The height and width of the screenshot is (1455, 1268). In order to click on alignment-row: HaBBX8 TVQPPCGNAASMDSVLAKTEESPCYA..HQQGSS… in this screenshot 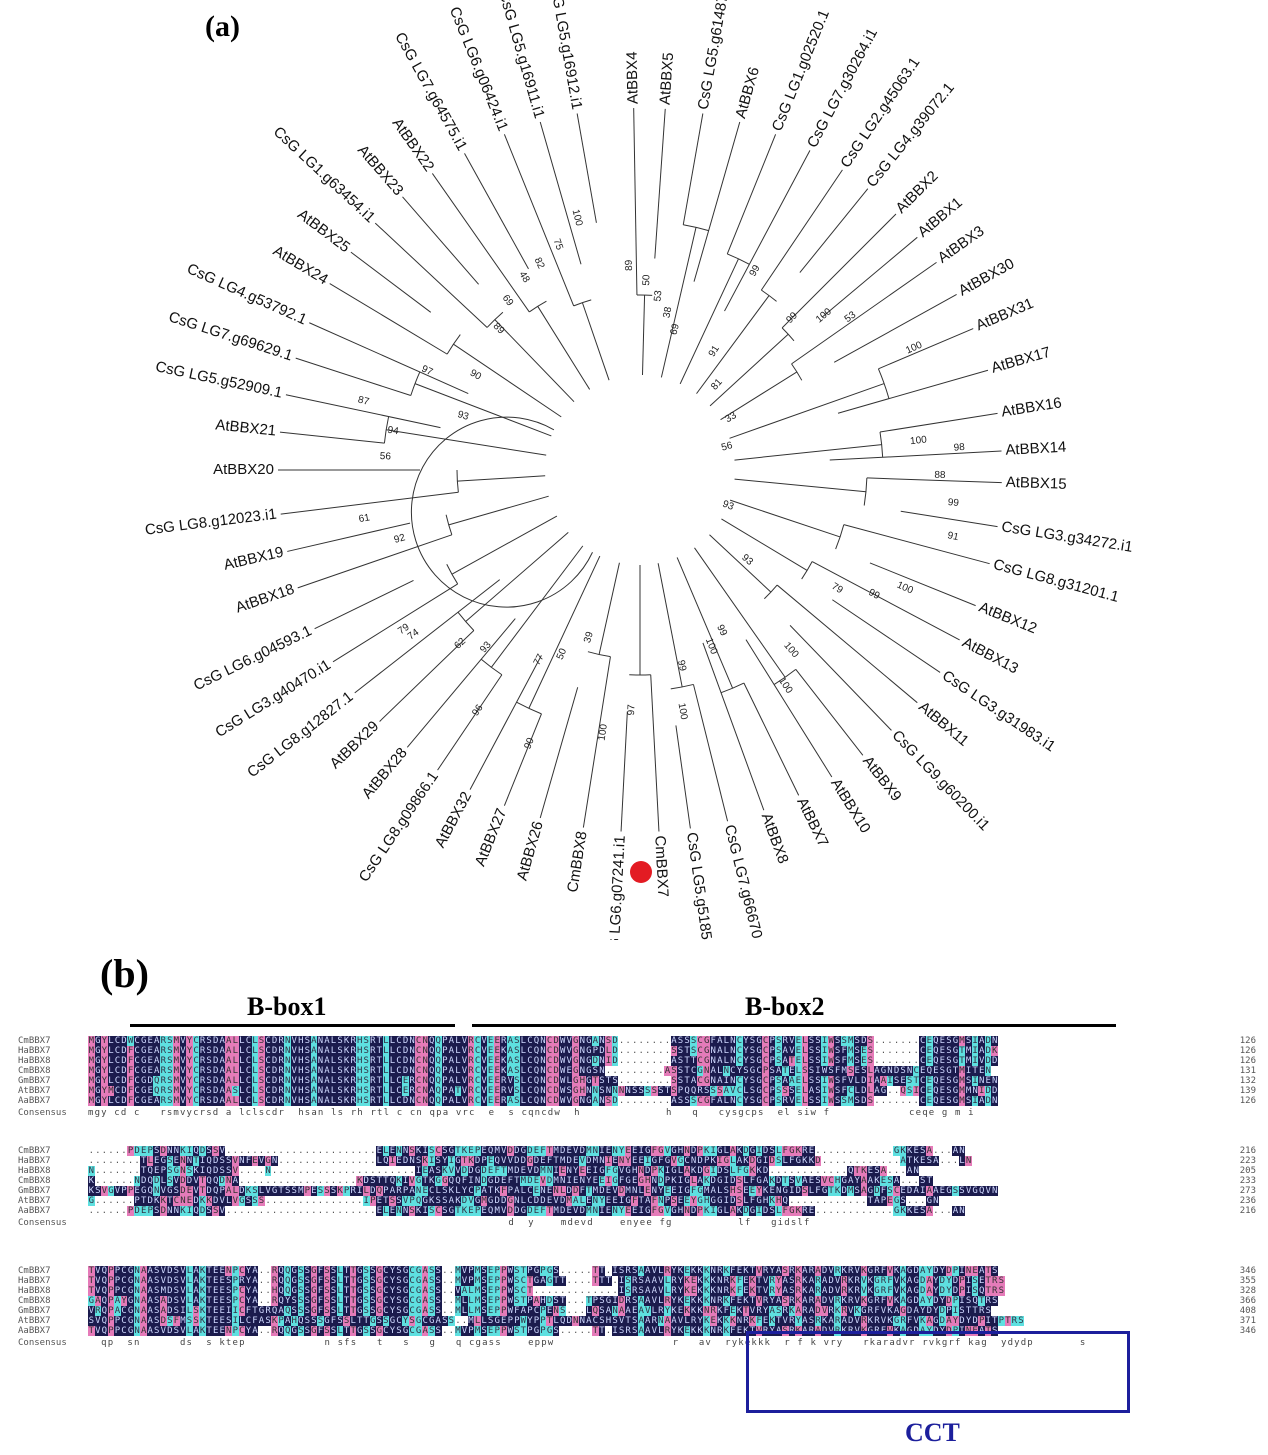, I will do `click(638, 1291)`.